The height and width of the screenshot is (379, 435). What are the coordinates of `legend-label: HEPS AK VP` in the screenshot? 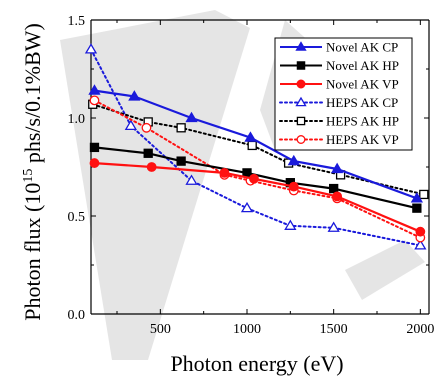 It's located at (362, 139).